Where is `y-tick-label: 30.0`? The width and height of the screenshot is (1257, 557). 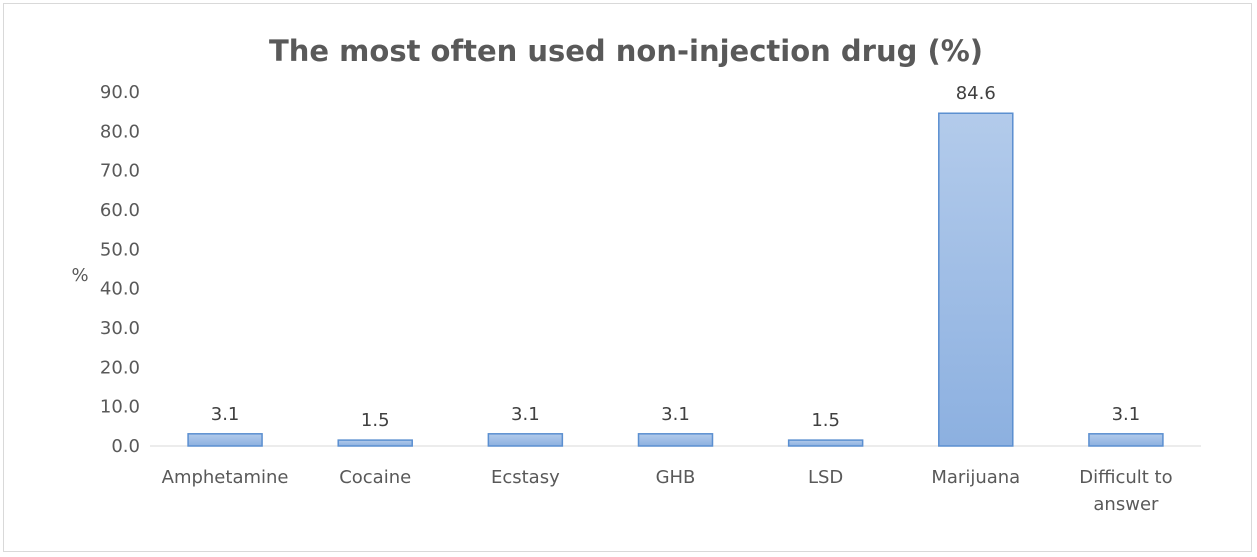 y-tick-label: 30.0 is located at coordinates (120, 328).